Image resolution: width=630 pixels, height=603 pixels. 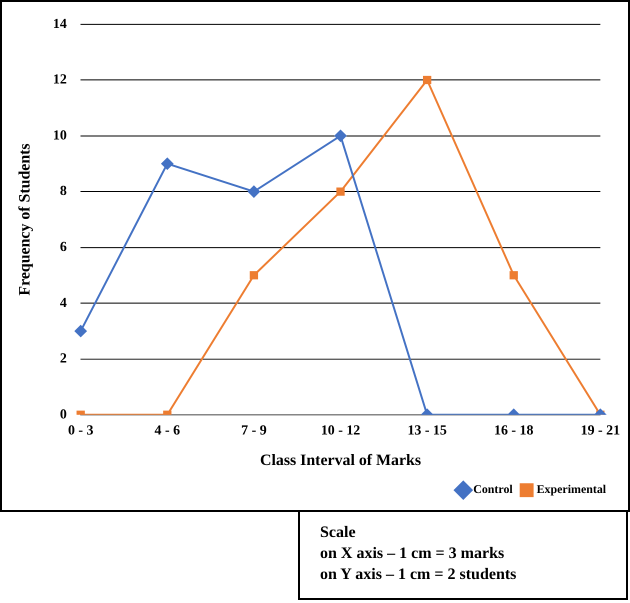 What do you see at coordinates (59, 136) in the screenshot?
I see `y-tick-label: 10` at bounding box center [59, 136].